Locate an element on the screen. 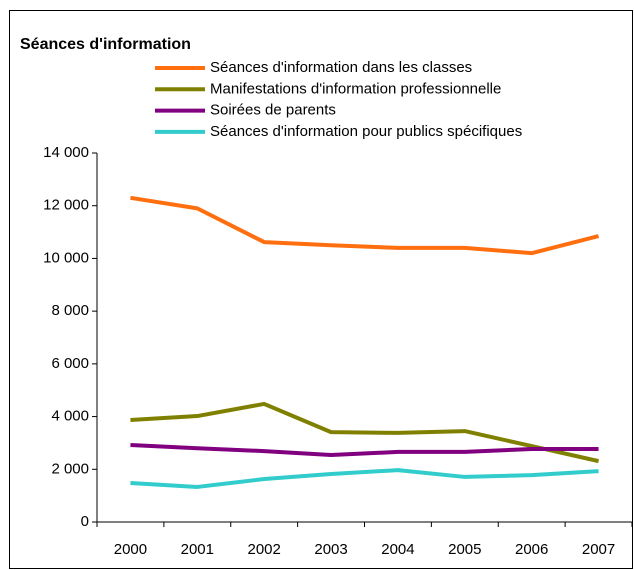 The image size is (634, 570). x-tick-label: 2000 is located at coordinates (130, 549).